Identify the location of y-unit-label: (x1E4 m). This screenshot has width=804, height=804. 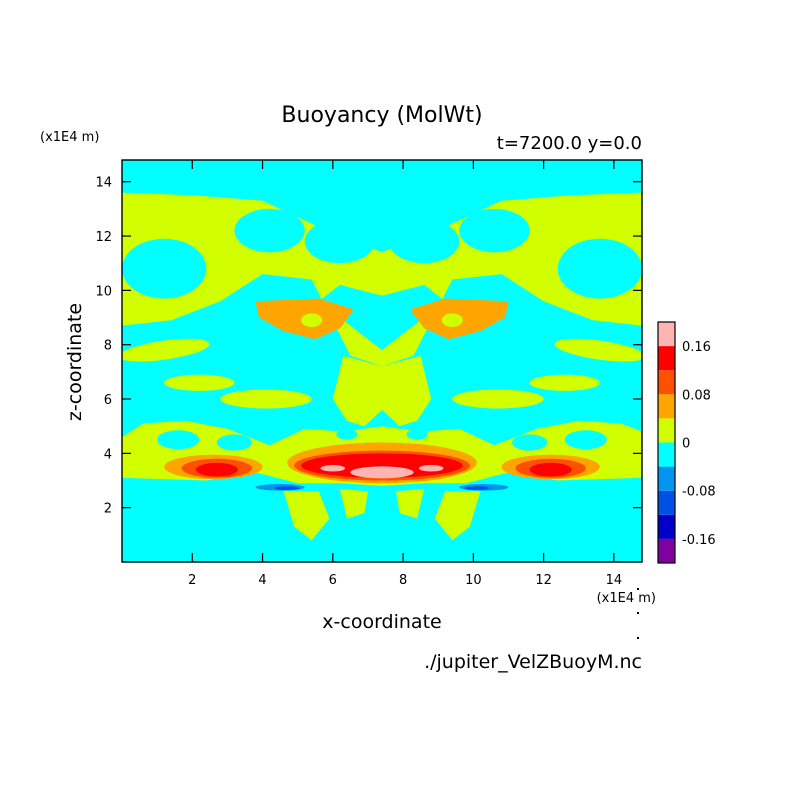
(69, 137).